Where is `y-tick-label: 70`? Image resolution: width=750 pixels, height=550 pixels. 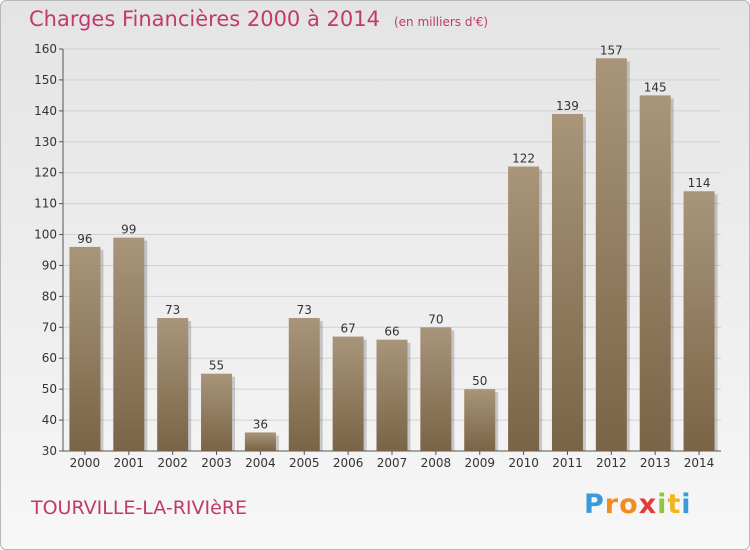 y-tick-label: 70 is located at coordinates (49, 327).